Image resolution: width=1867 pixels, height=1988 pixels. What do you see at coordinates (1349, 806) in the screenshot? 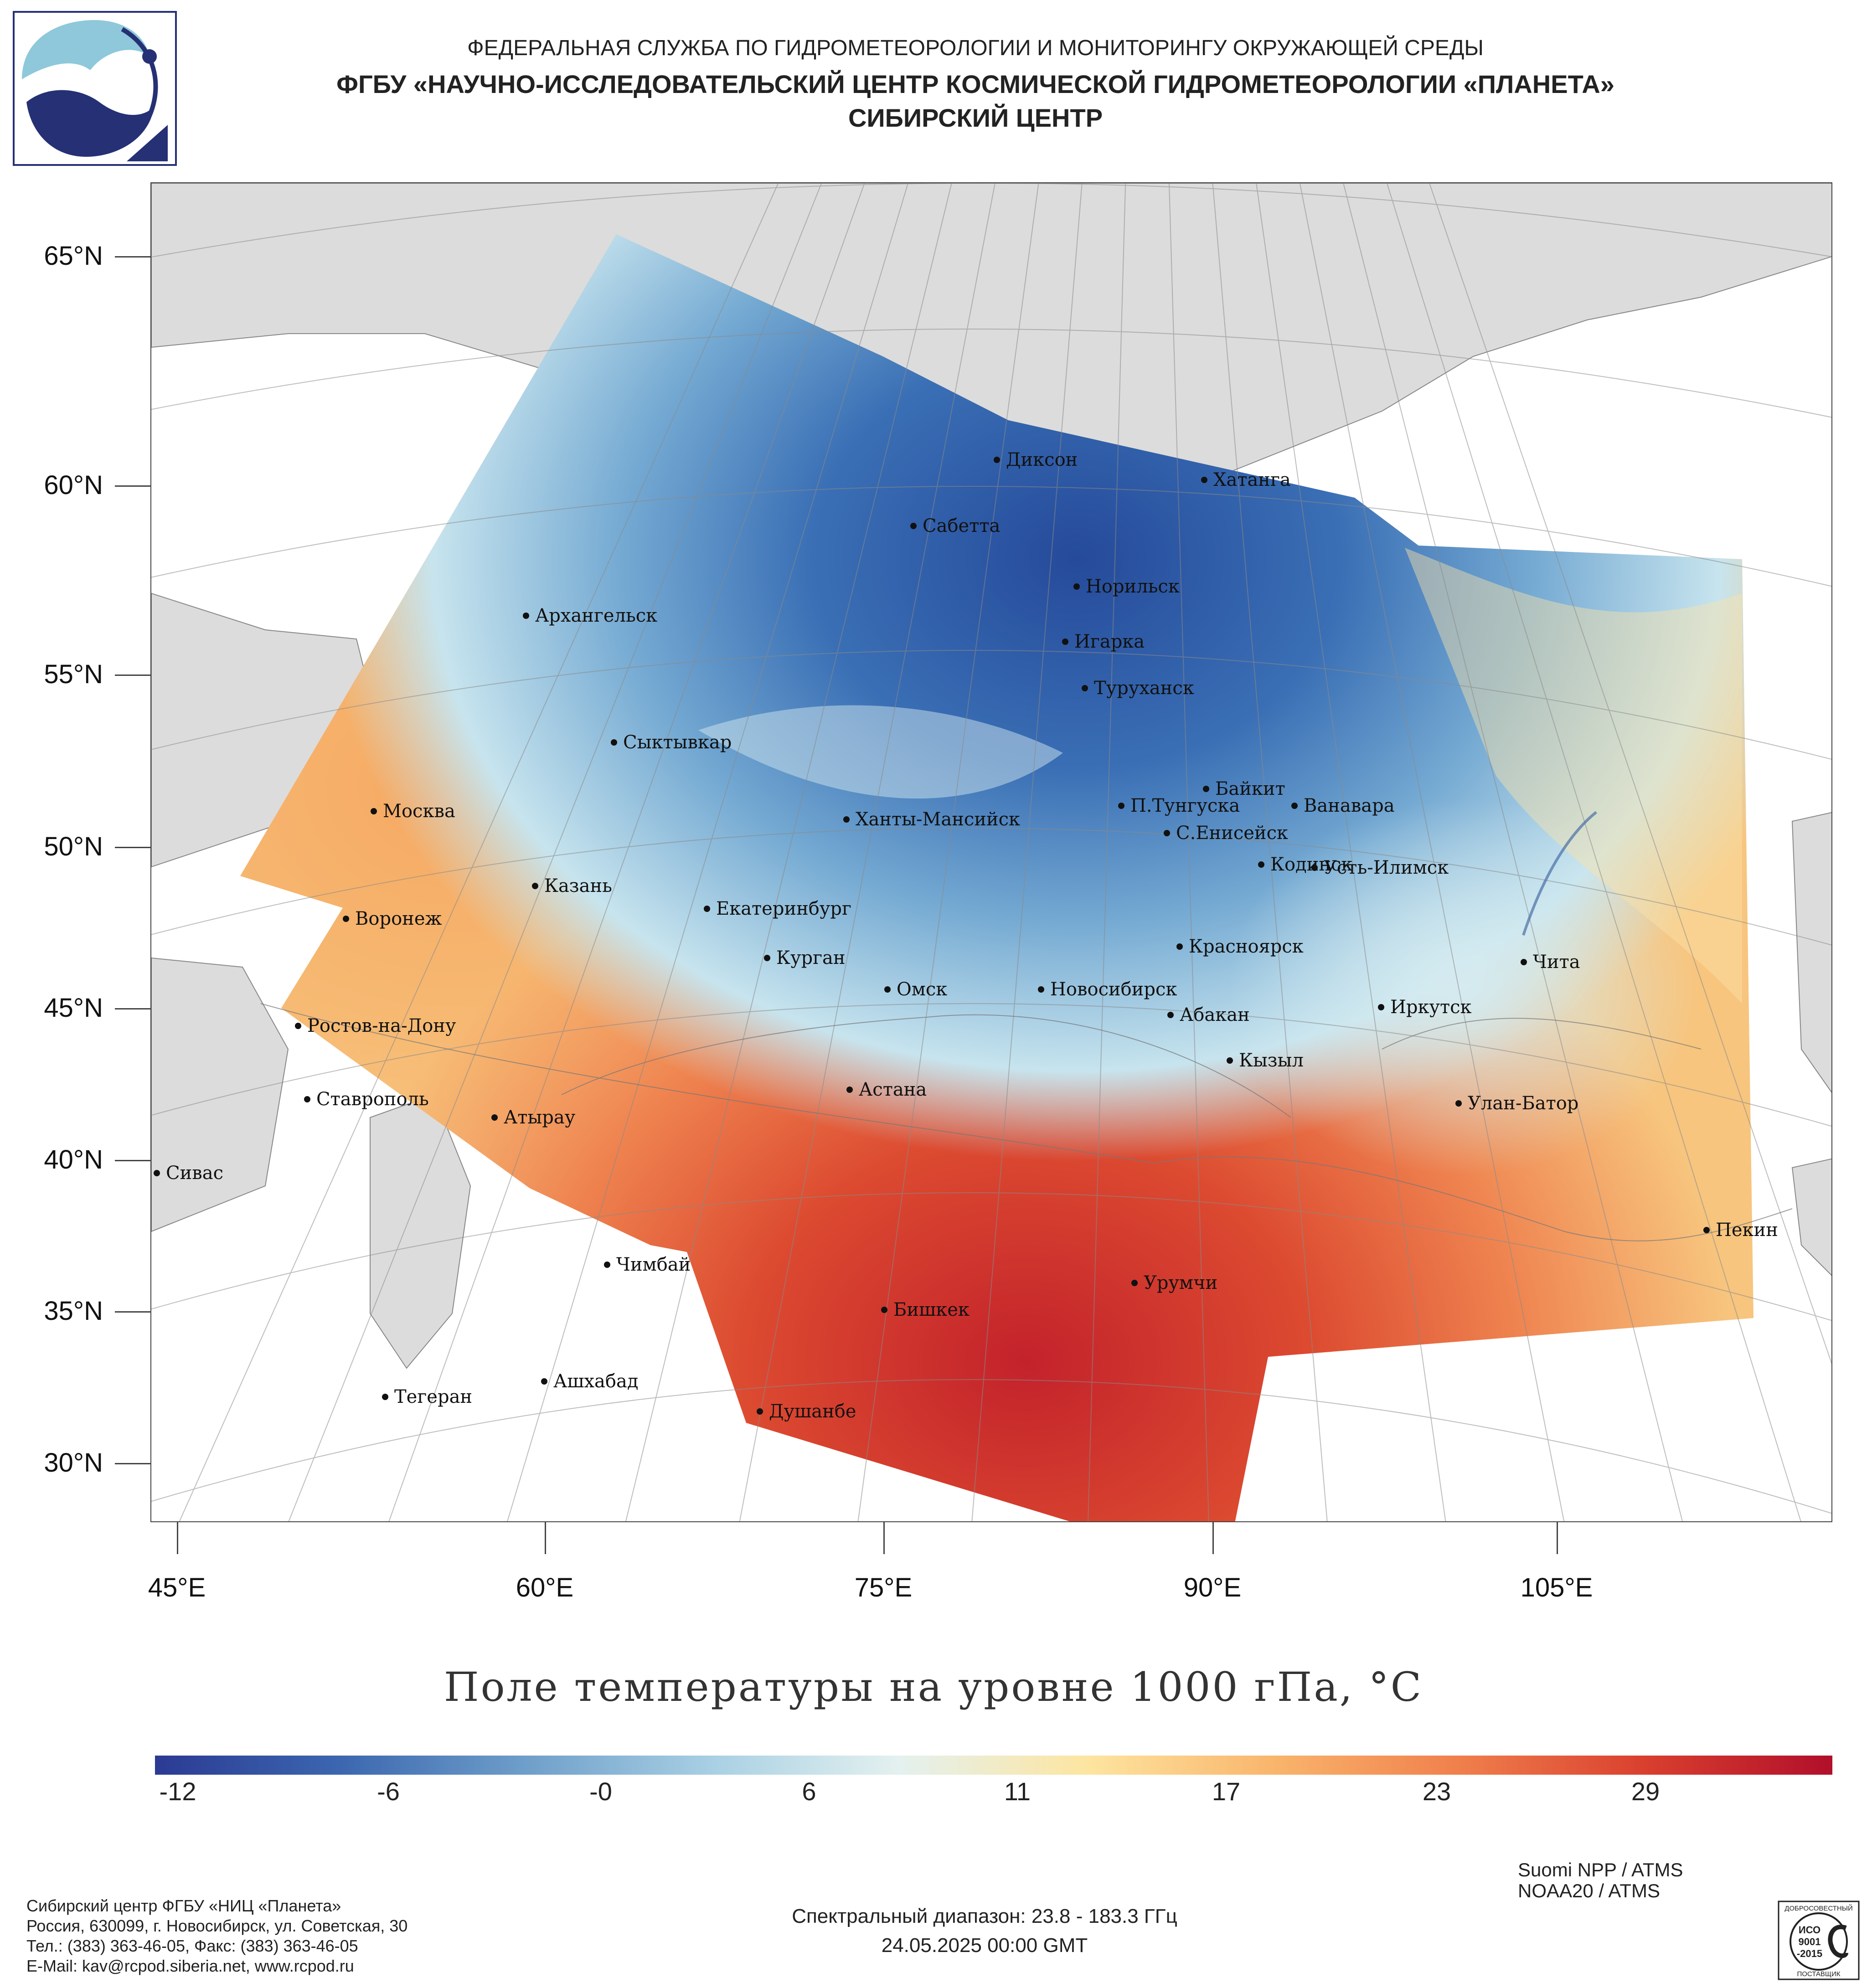
I see `city-name: Ванавара` at bounding box center [1349, 806].